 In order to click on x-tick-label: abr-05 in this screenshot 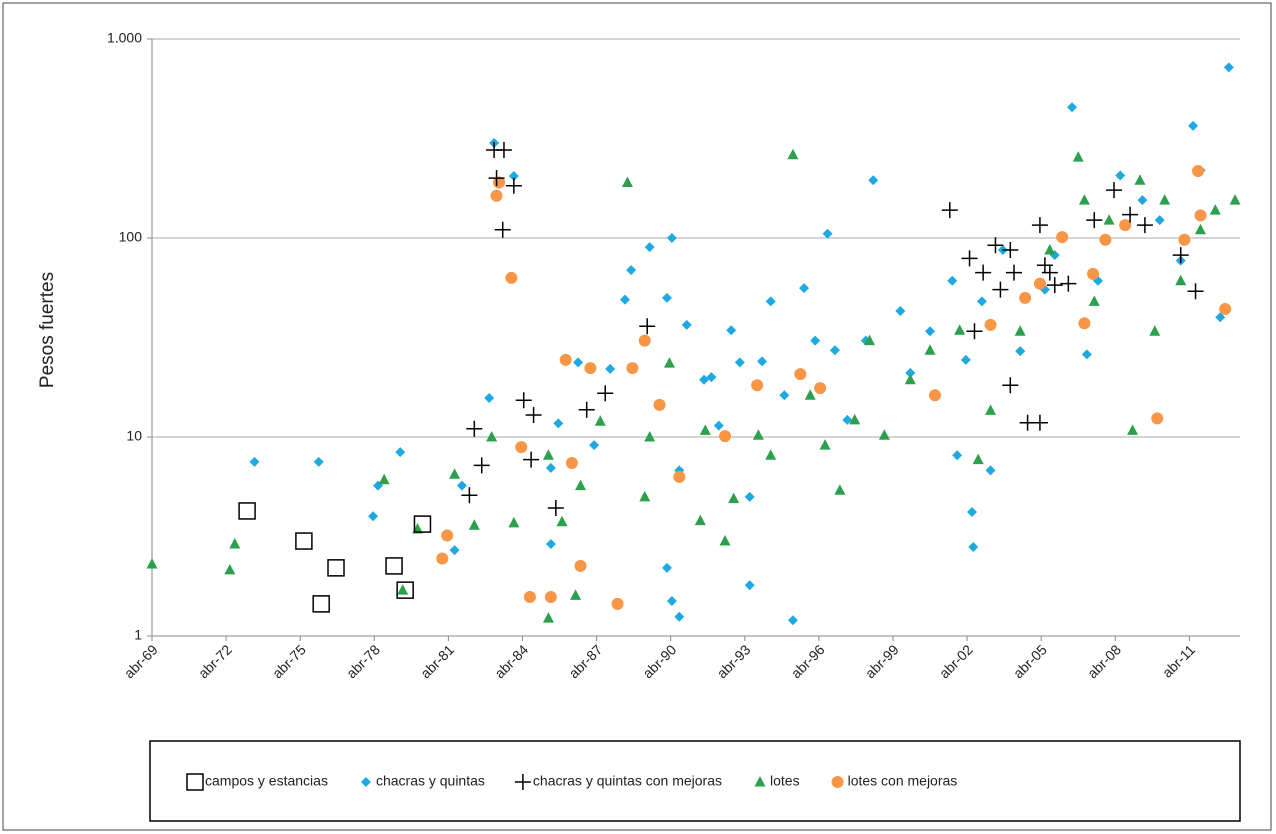, I will do `click(1030, 661)`.